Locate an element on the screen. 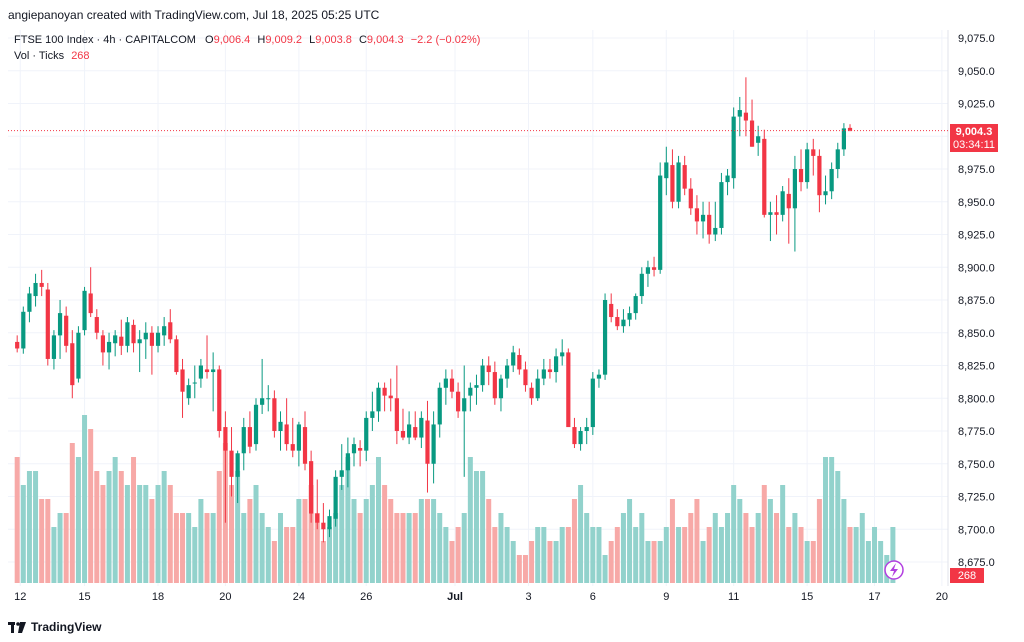  tradingview-logo-icon is located at coordinates (17, 627).